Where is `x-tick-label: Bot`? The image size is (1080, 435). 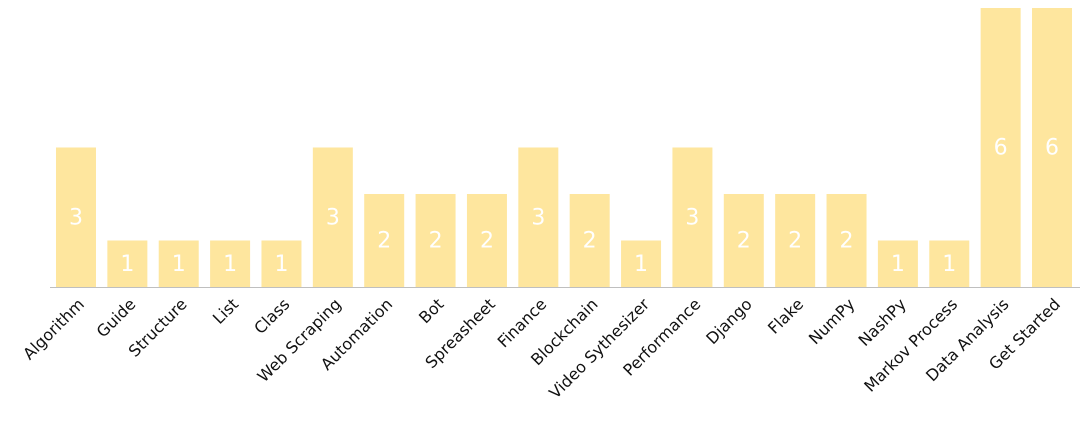 x-tick-label: Bot is located at coordinates (431, 311).